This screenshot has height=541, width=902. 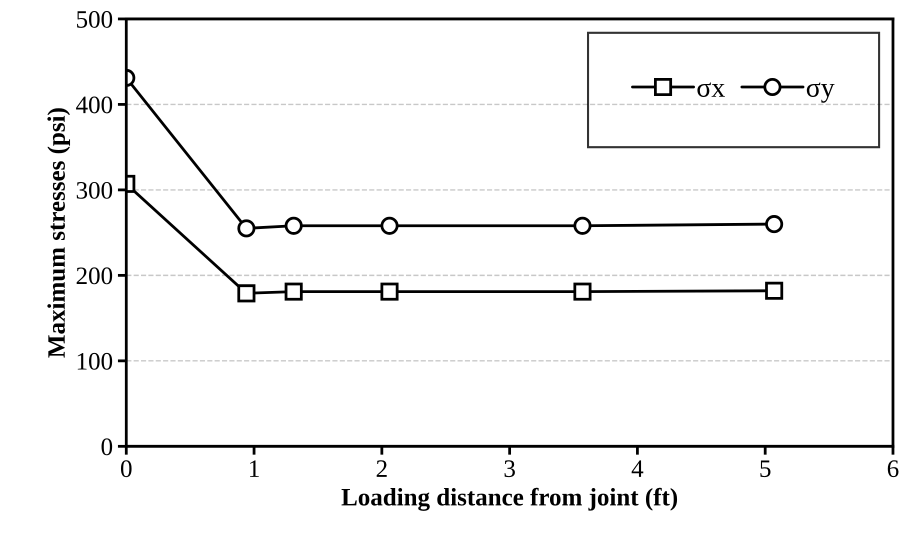 What do you see at coordinates (893, 469) in the screenshot?
I see `x-tick-label: 6` at bounding box center [893, 469].